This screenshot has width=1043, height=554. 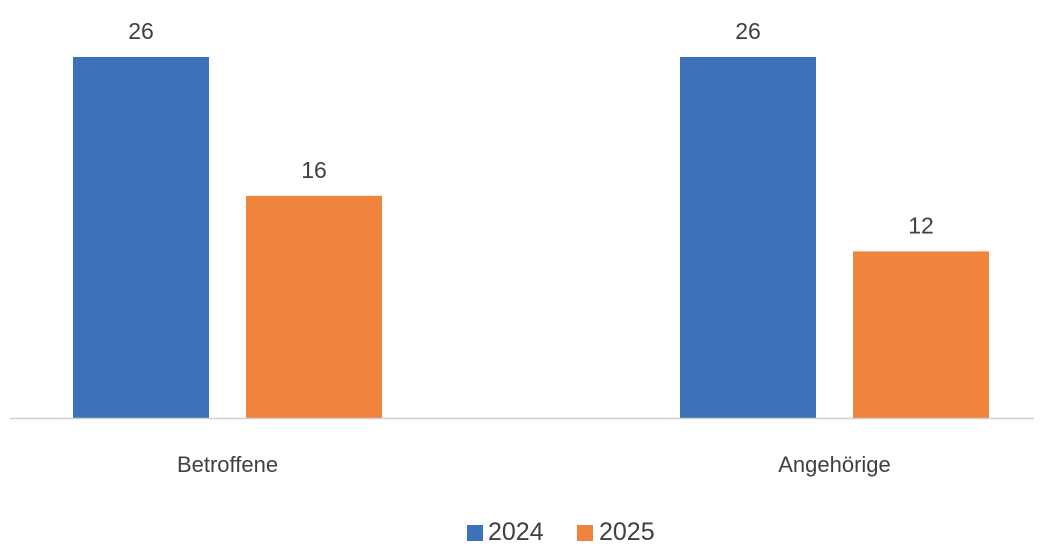 What do you see at coordinates (585, 533) in the screenshot?
I see `legend-swatch-2025` at bounding box center [585, 533].